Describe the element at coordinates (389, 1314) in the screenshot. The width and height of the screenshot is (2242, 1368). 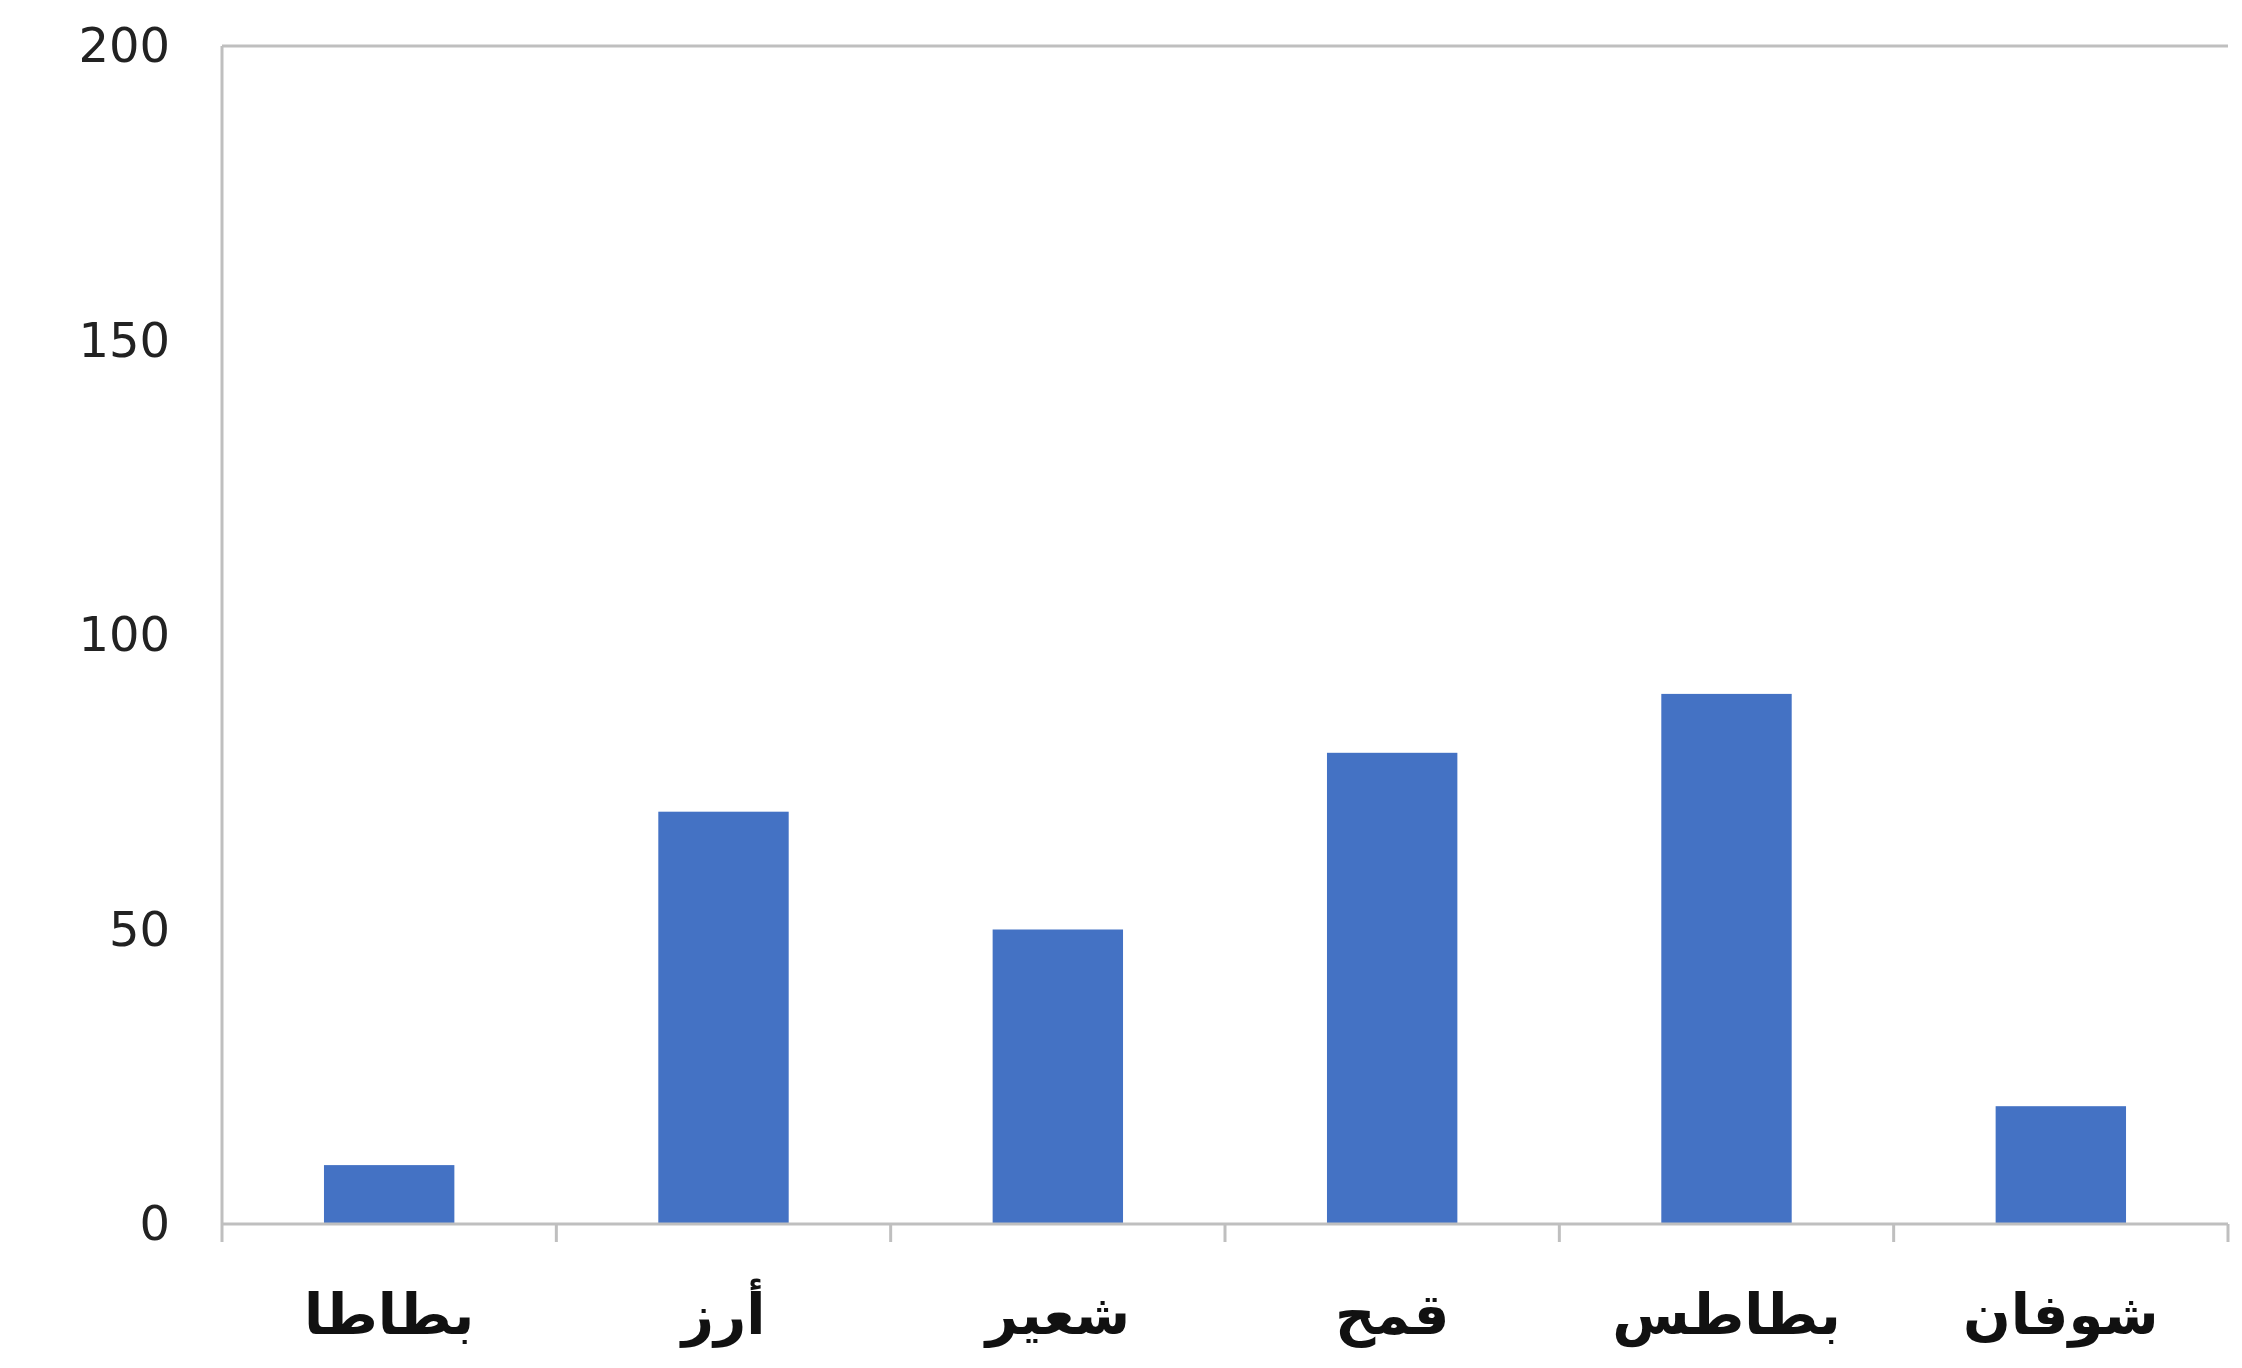
I see `x-tick-label: بطاطا` at that location.